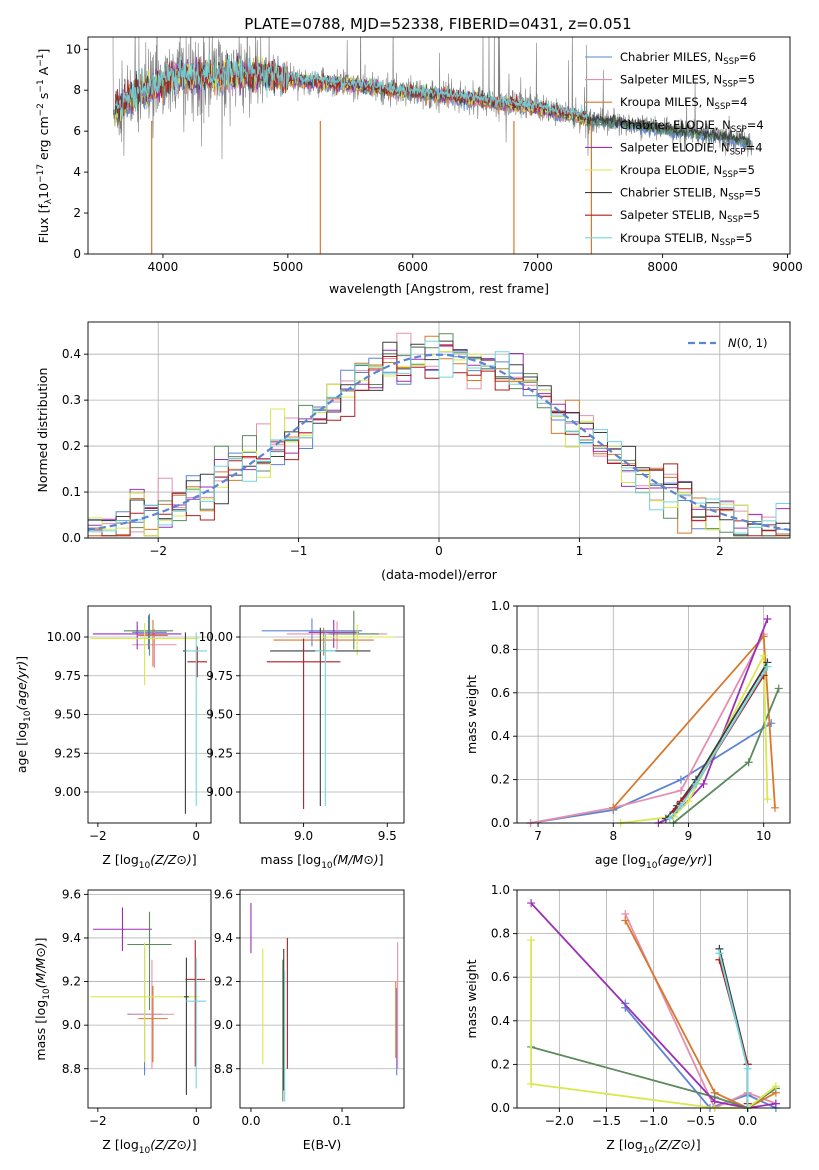 This screenshot has height=1170, width=819. What do you see at coordinates (223, 982) in the screenshot?
I see `y-tick-label: 9.2` at bounding box center [223, 982].